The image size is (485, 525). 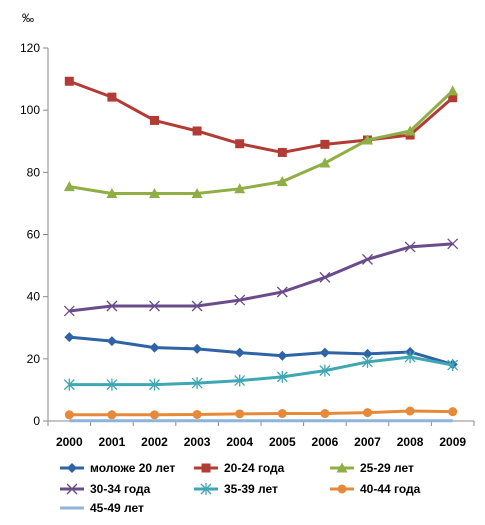 What do you see at coordinates (282, 442) in the screenshot?
I see `x-tick-label: 2005` at bounding box center [282, 442].